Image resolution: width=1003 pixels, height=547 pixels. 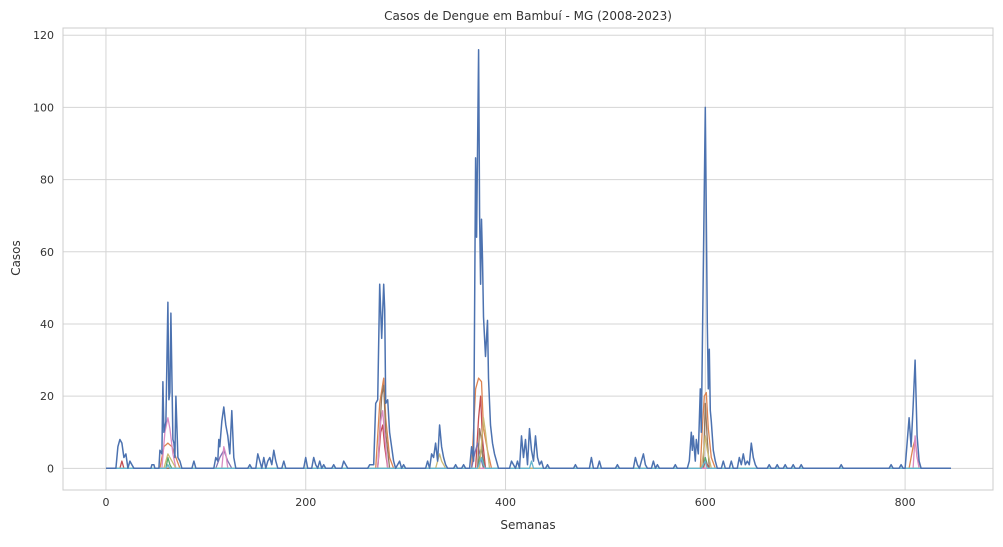 What do you see at coordinates (43, 35) in the screenshot?
I see `y-tick-label: 120` at bounding box center [43, 35].